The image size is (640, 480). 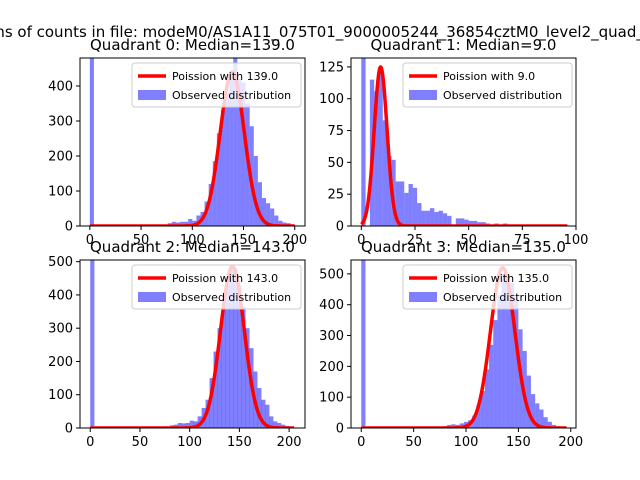 I want to click on y-tick-label: 50, so click(x=335, y=163).